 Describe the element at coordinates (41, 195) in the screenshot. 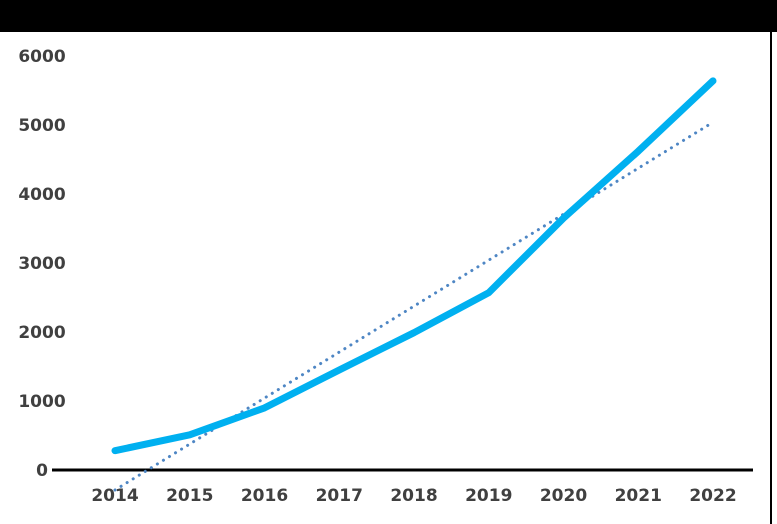

I see `y-tick-label: 4000` at that location.